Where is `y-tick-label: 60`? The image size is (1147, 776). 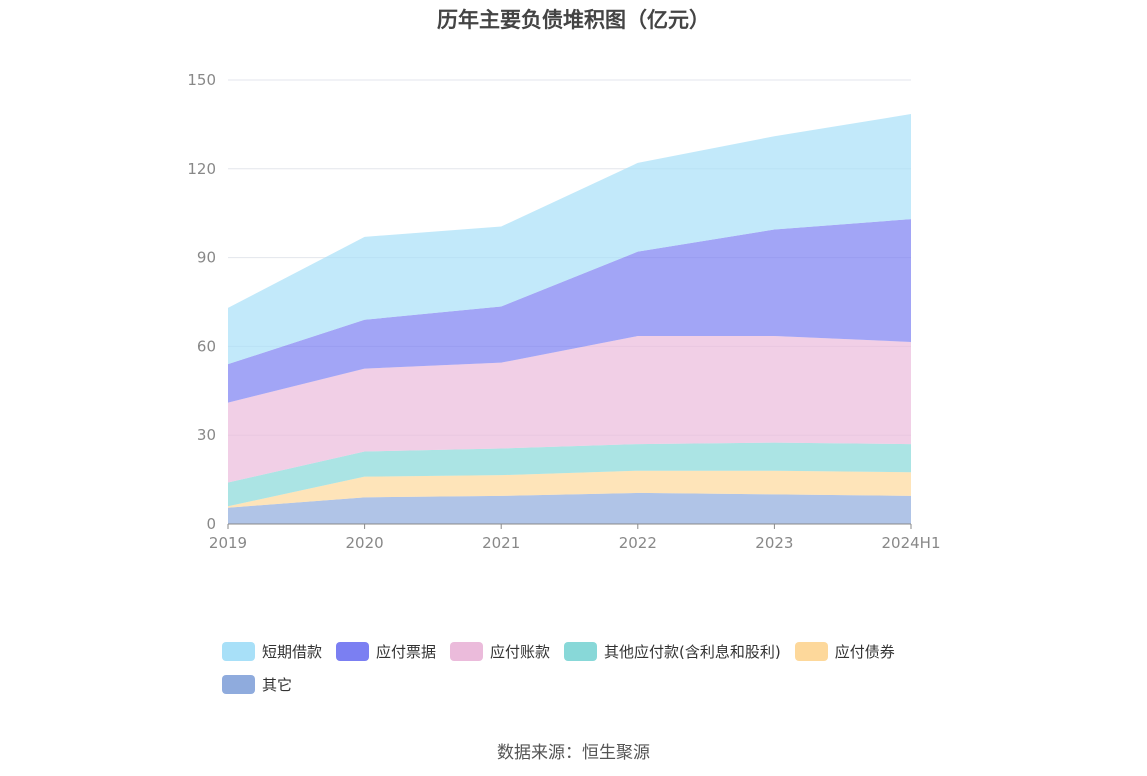 y-tick-label: 60 is located at coordinates (206, 346).